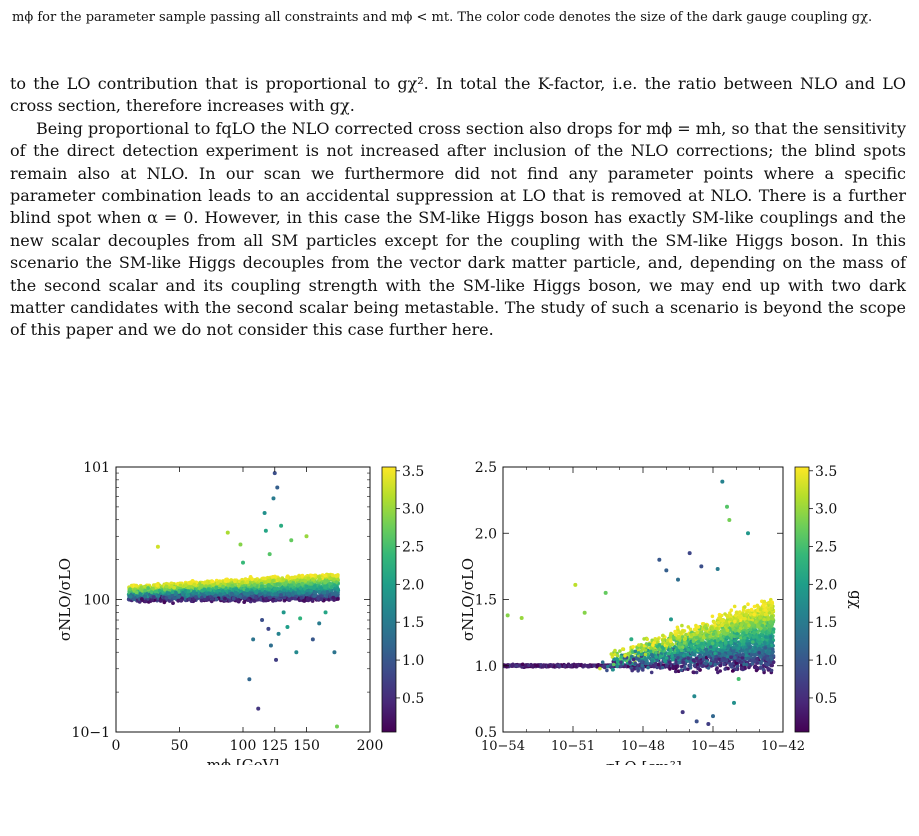  I want to click on colorbar-tick-label: 2.0, so click(413, 585).